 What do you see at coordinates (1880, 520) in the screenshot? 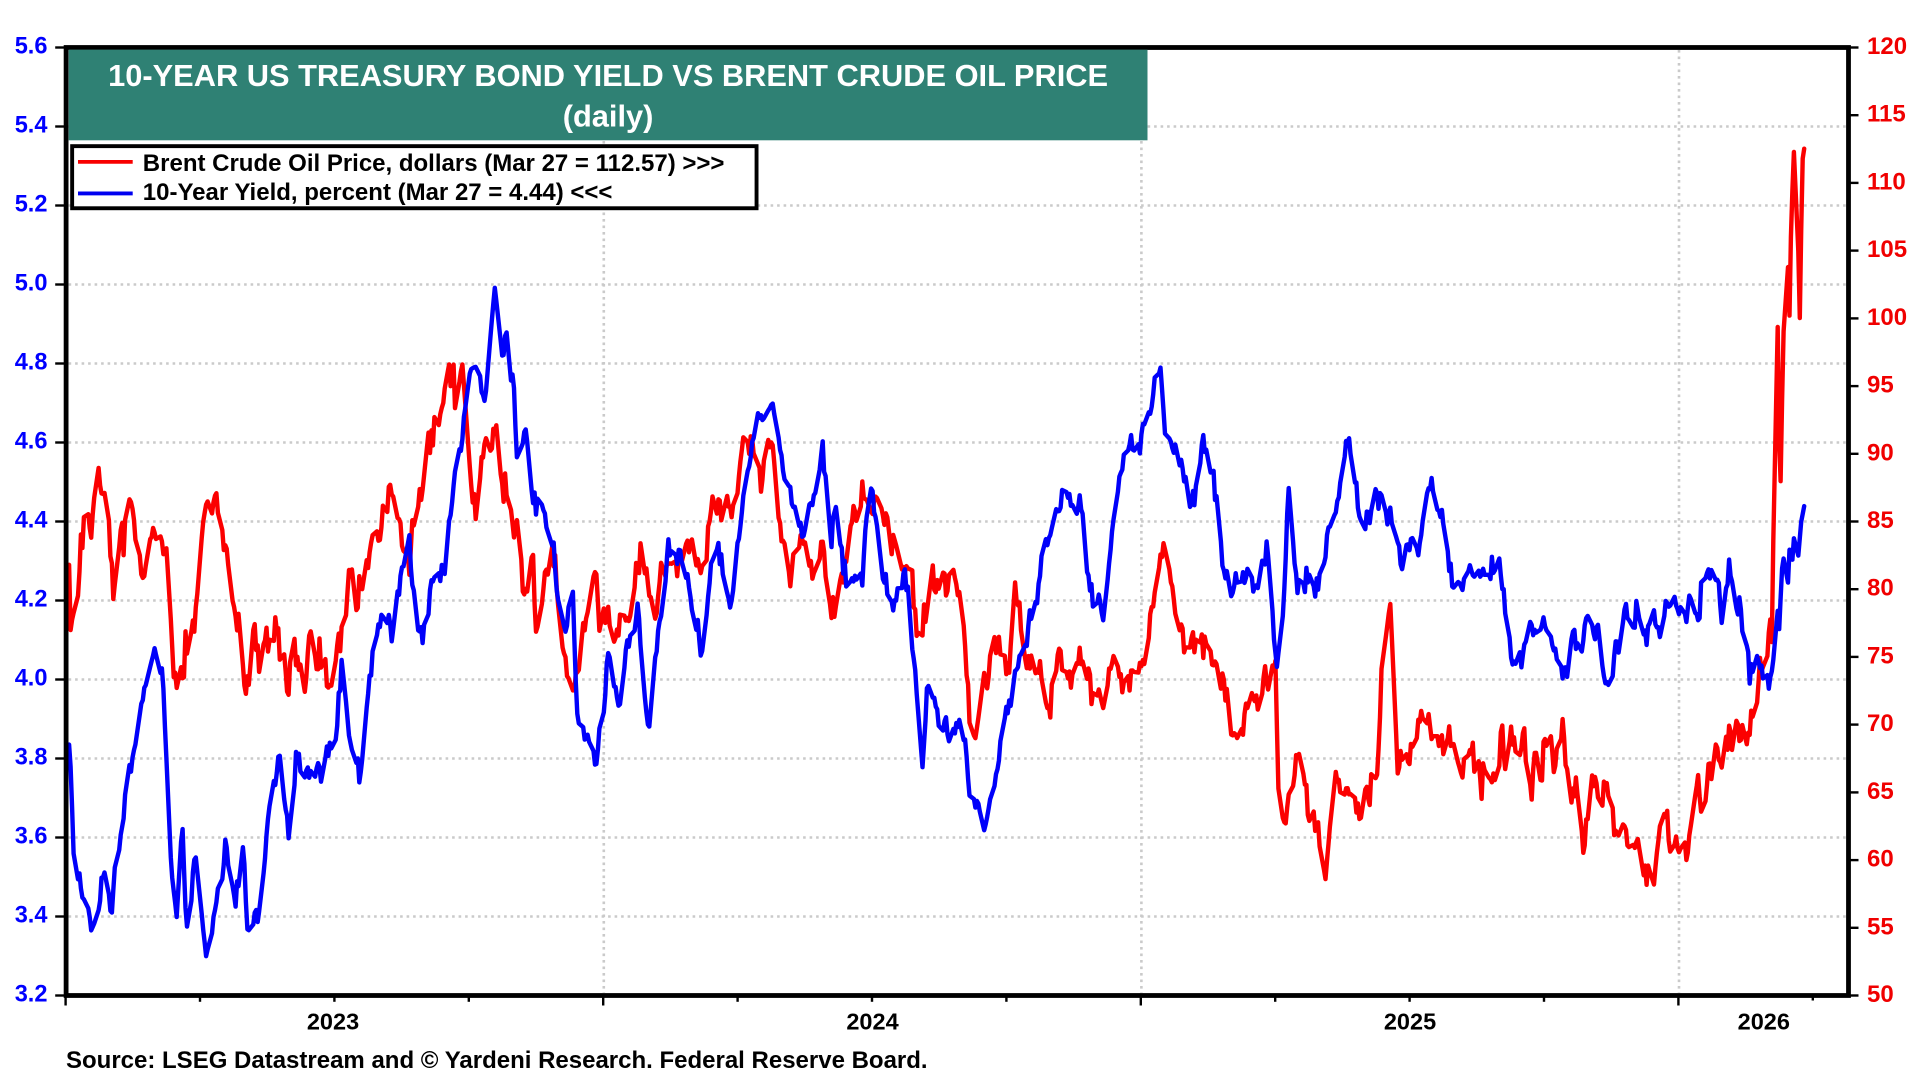
I see `svg-text: 85` at bounding box center [1880, 520].